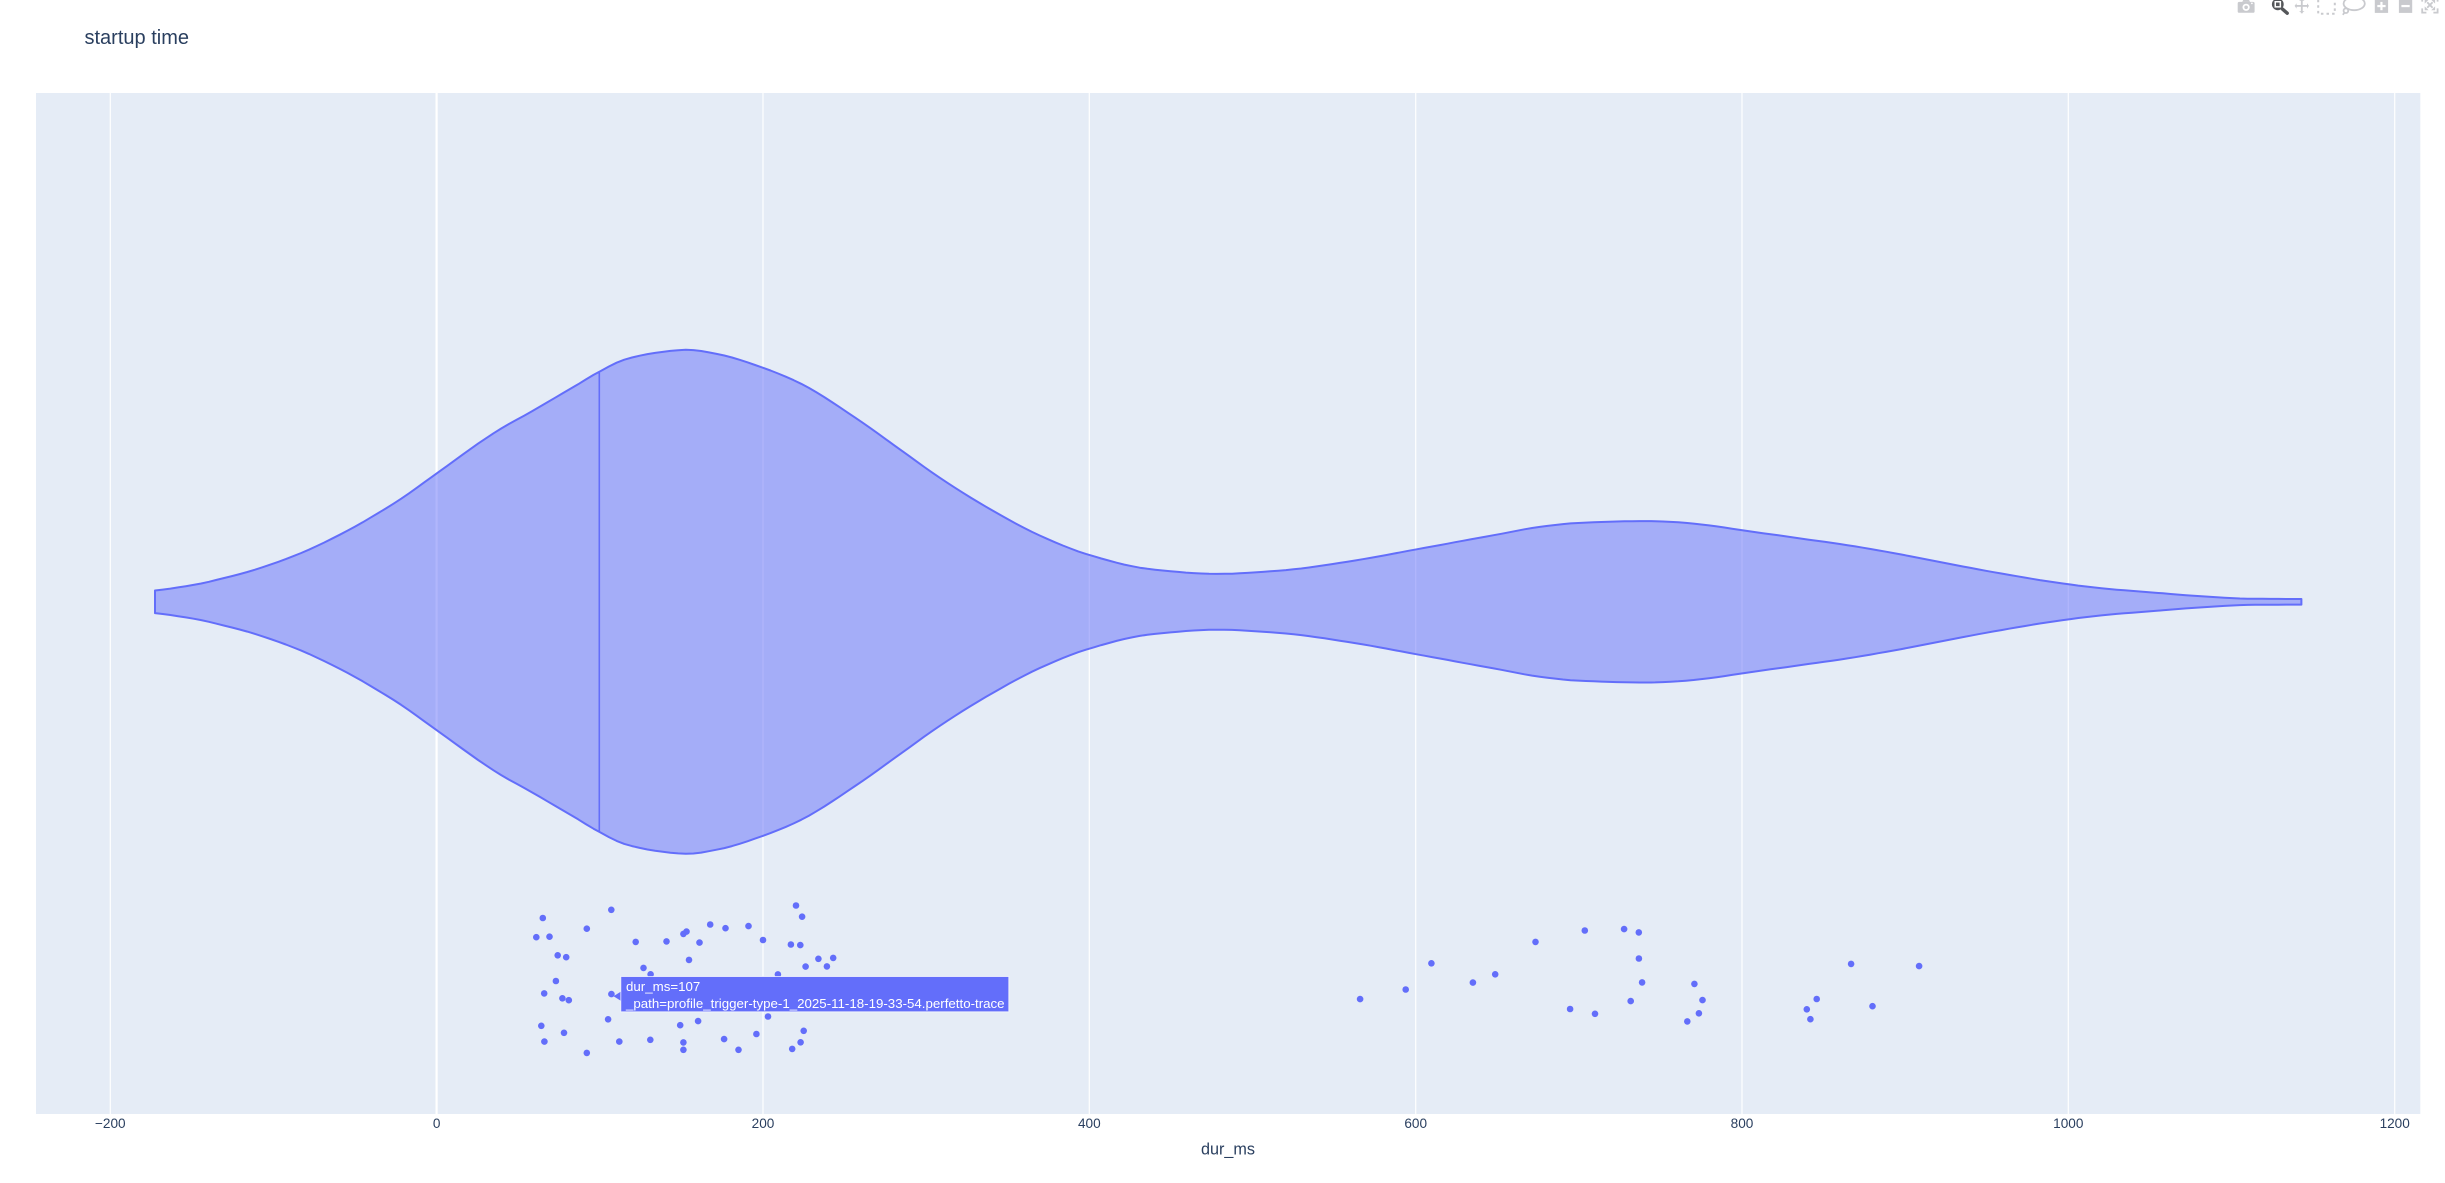 The image size is (2445, 1183). I want to click on svg-text: 600, so click(1415, 1123).